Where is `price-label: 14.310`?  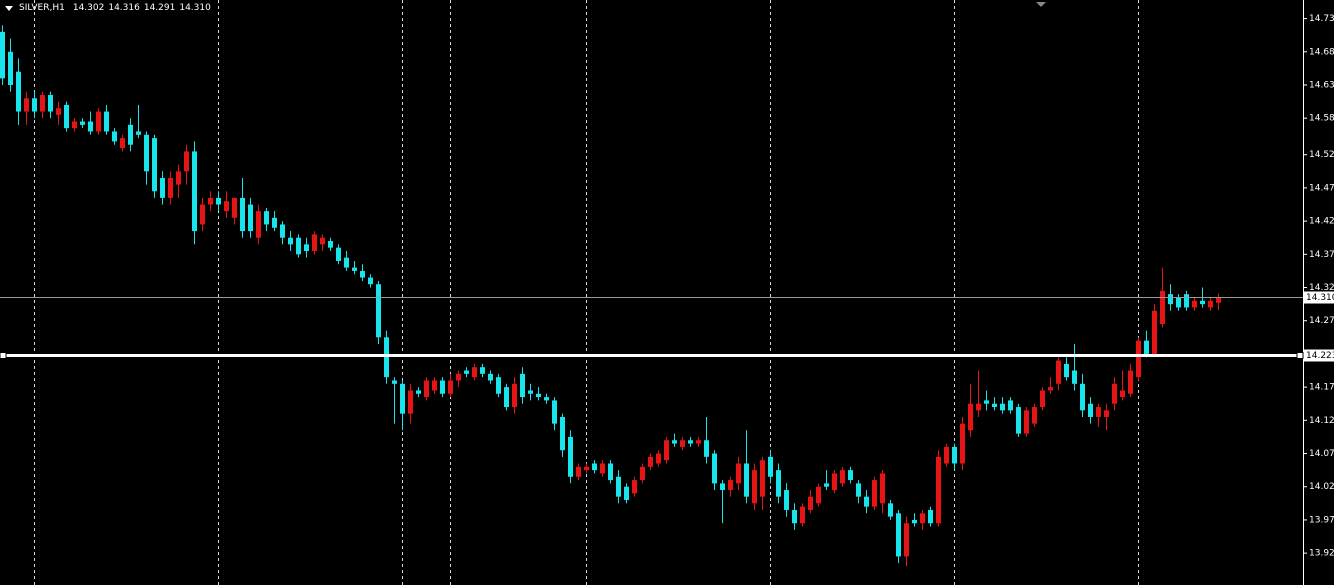
price-label: 14.310 is located at coordinates (1320, 298).